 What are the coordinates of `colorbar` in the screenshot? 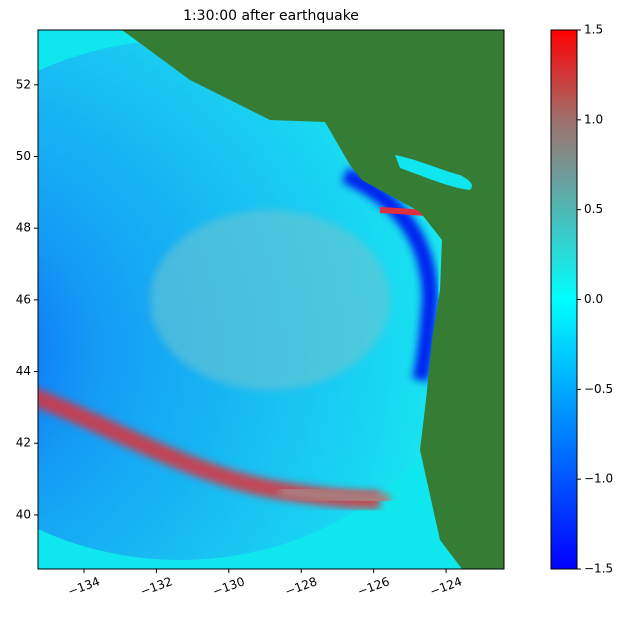 It's located at (564, 299).